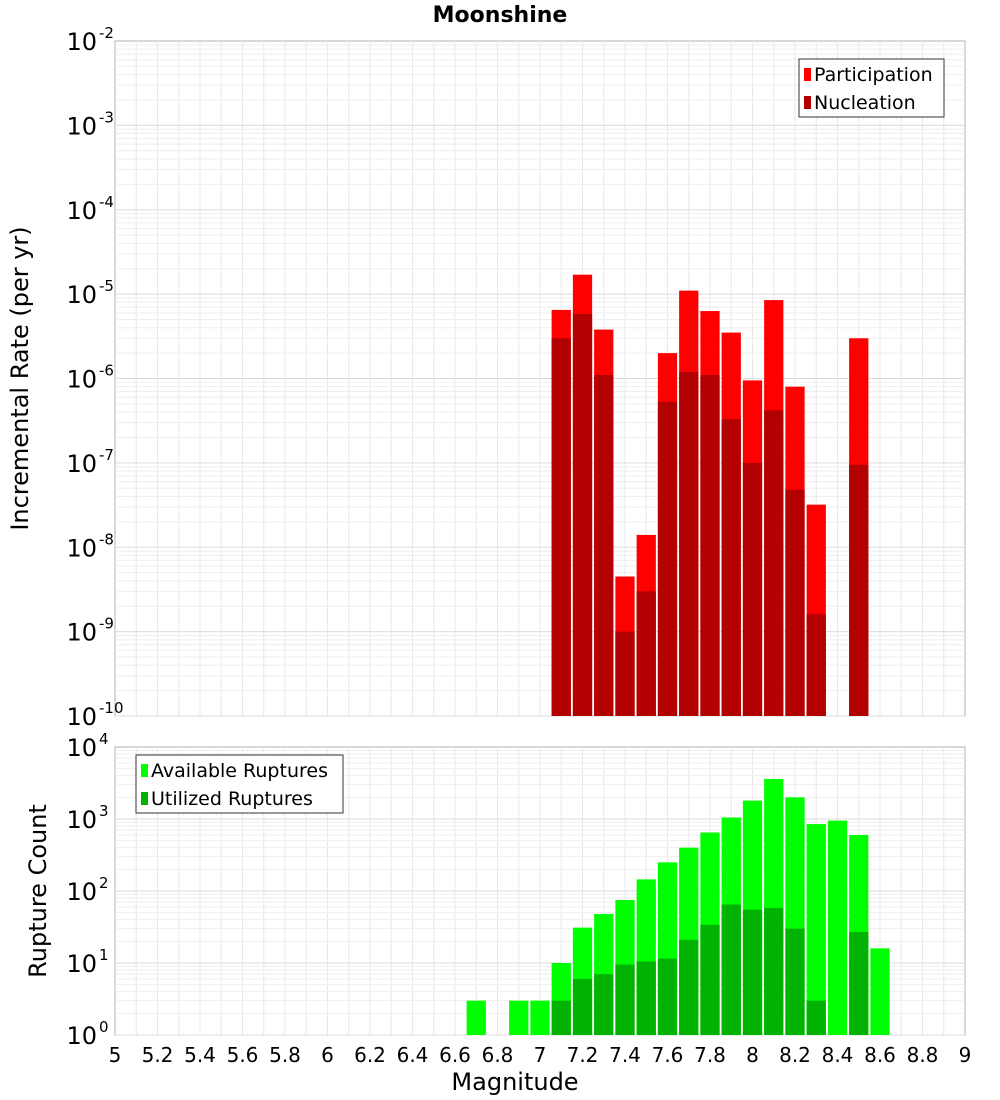 Image resolution: width=1000 pixels, height=1100 pixels. Describe the element at coordinates (243, 1055) in the screenshot. I see `x-tick-label: 5.6` at that location.